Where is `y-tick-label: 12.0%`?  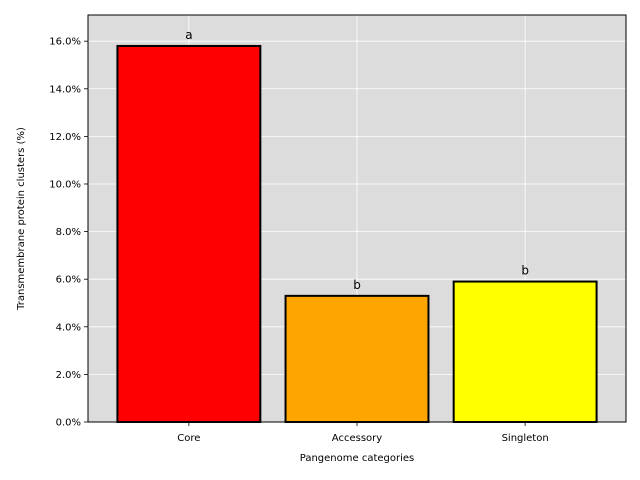 y-tick-label: 12.0% is located at coordinates (65, 137).